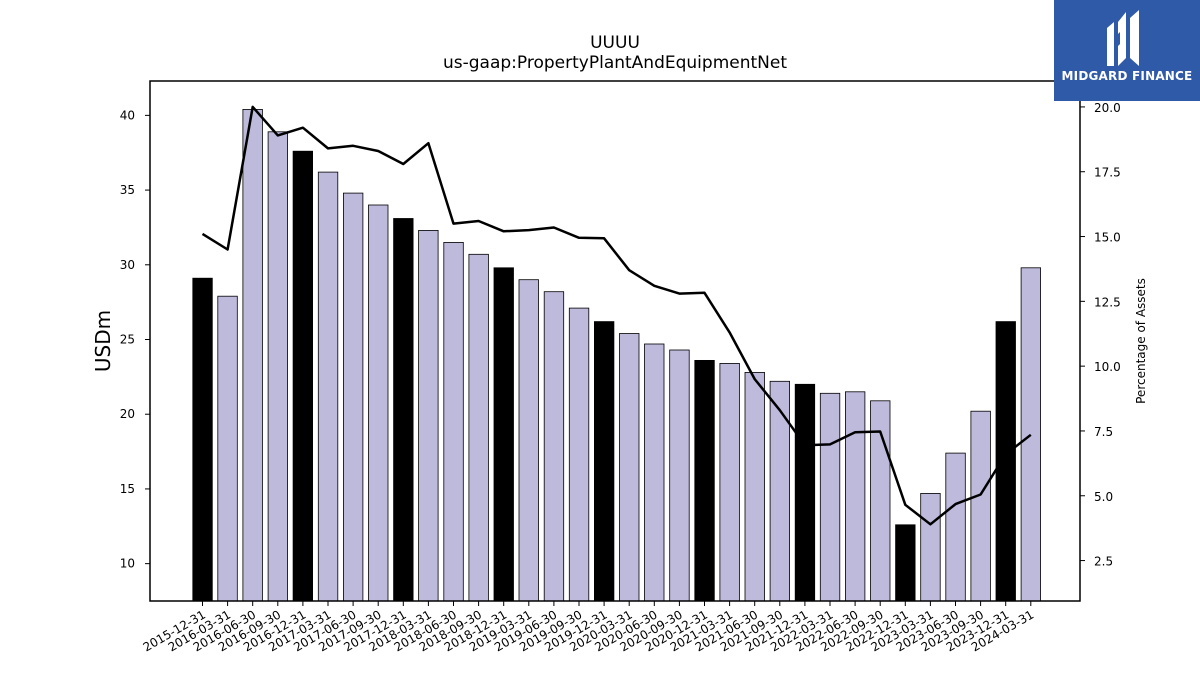 This screenshot has height=675, width=1200. Describe the element at coordinates (1107, 302) in the screenshot. I see `y2-tick-label-12.5: 12.5` at that location.